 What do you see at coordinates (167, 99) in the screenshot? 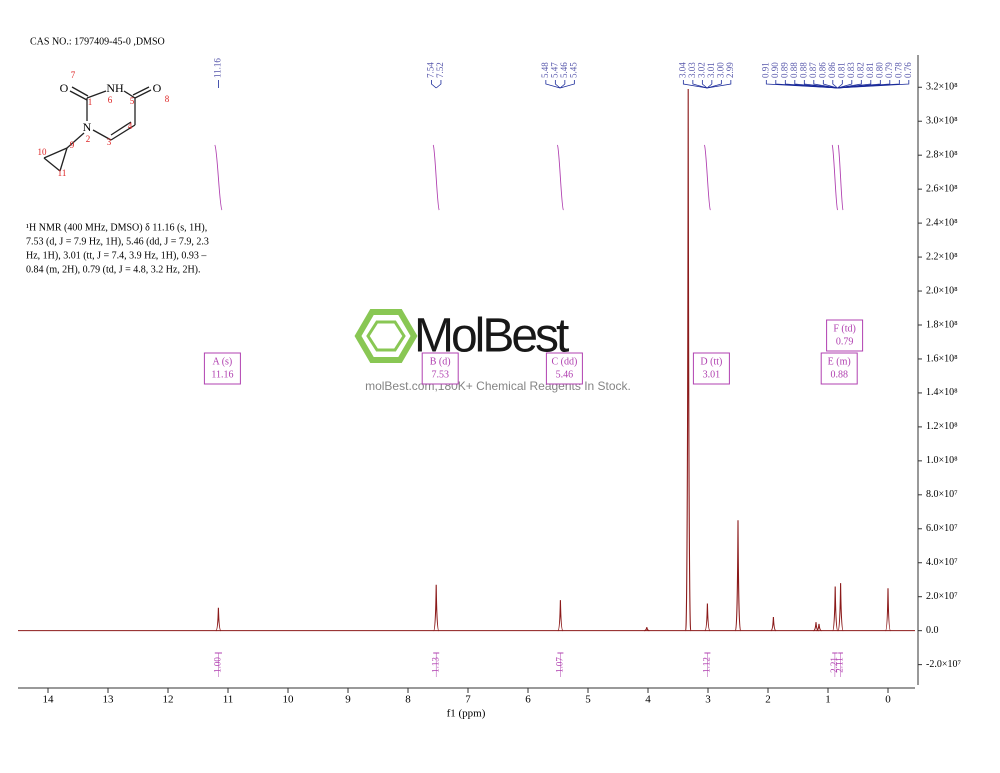
I see `atom-number: 8` at bounding box center [167, 99].